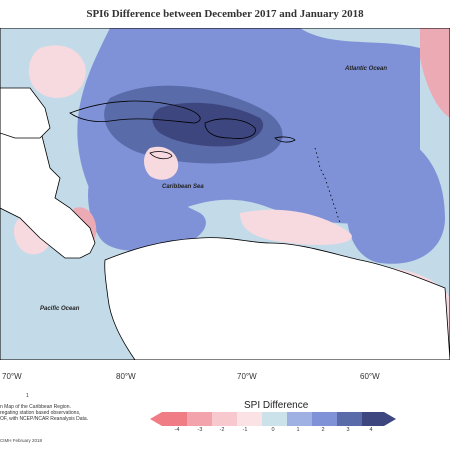 The width and height of the screenshot is (450, 450). I want to click on land-puerto-rico, so click(285, 139).